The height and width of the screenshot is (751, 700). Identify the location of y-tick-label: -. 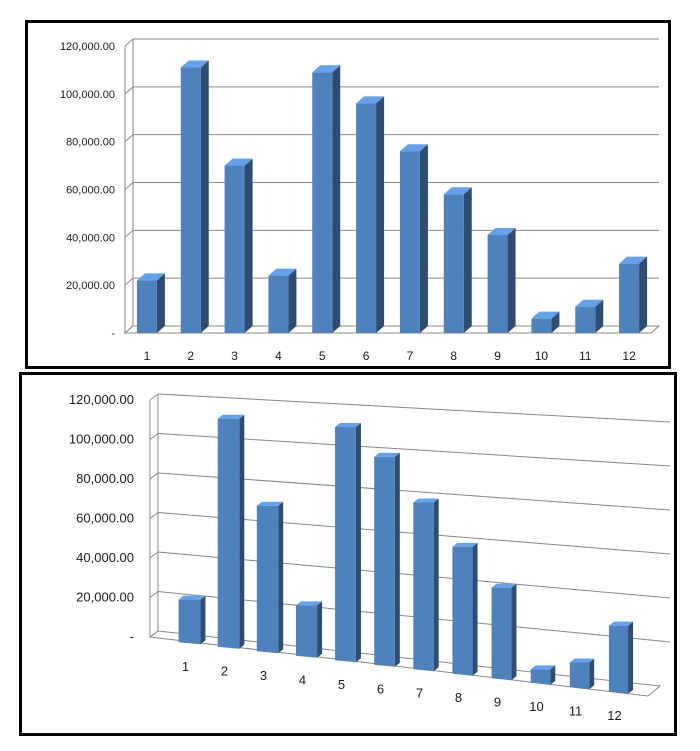
(132, 636).